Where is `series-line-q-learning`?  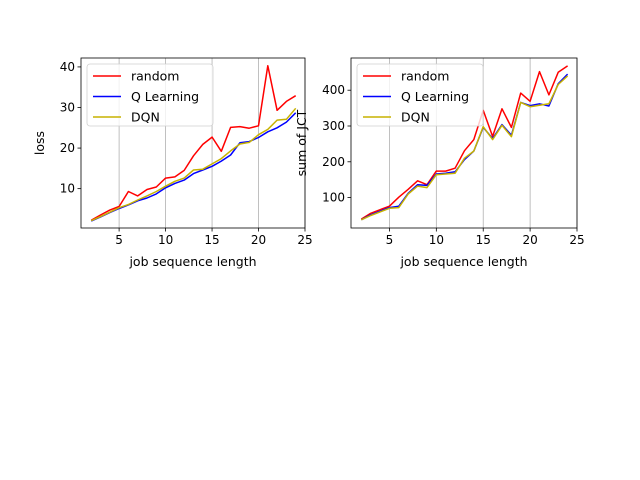
series-line-q-learning is located at coordinates (193, 167).